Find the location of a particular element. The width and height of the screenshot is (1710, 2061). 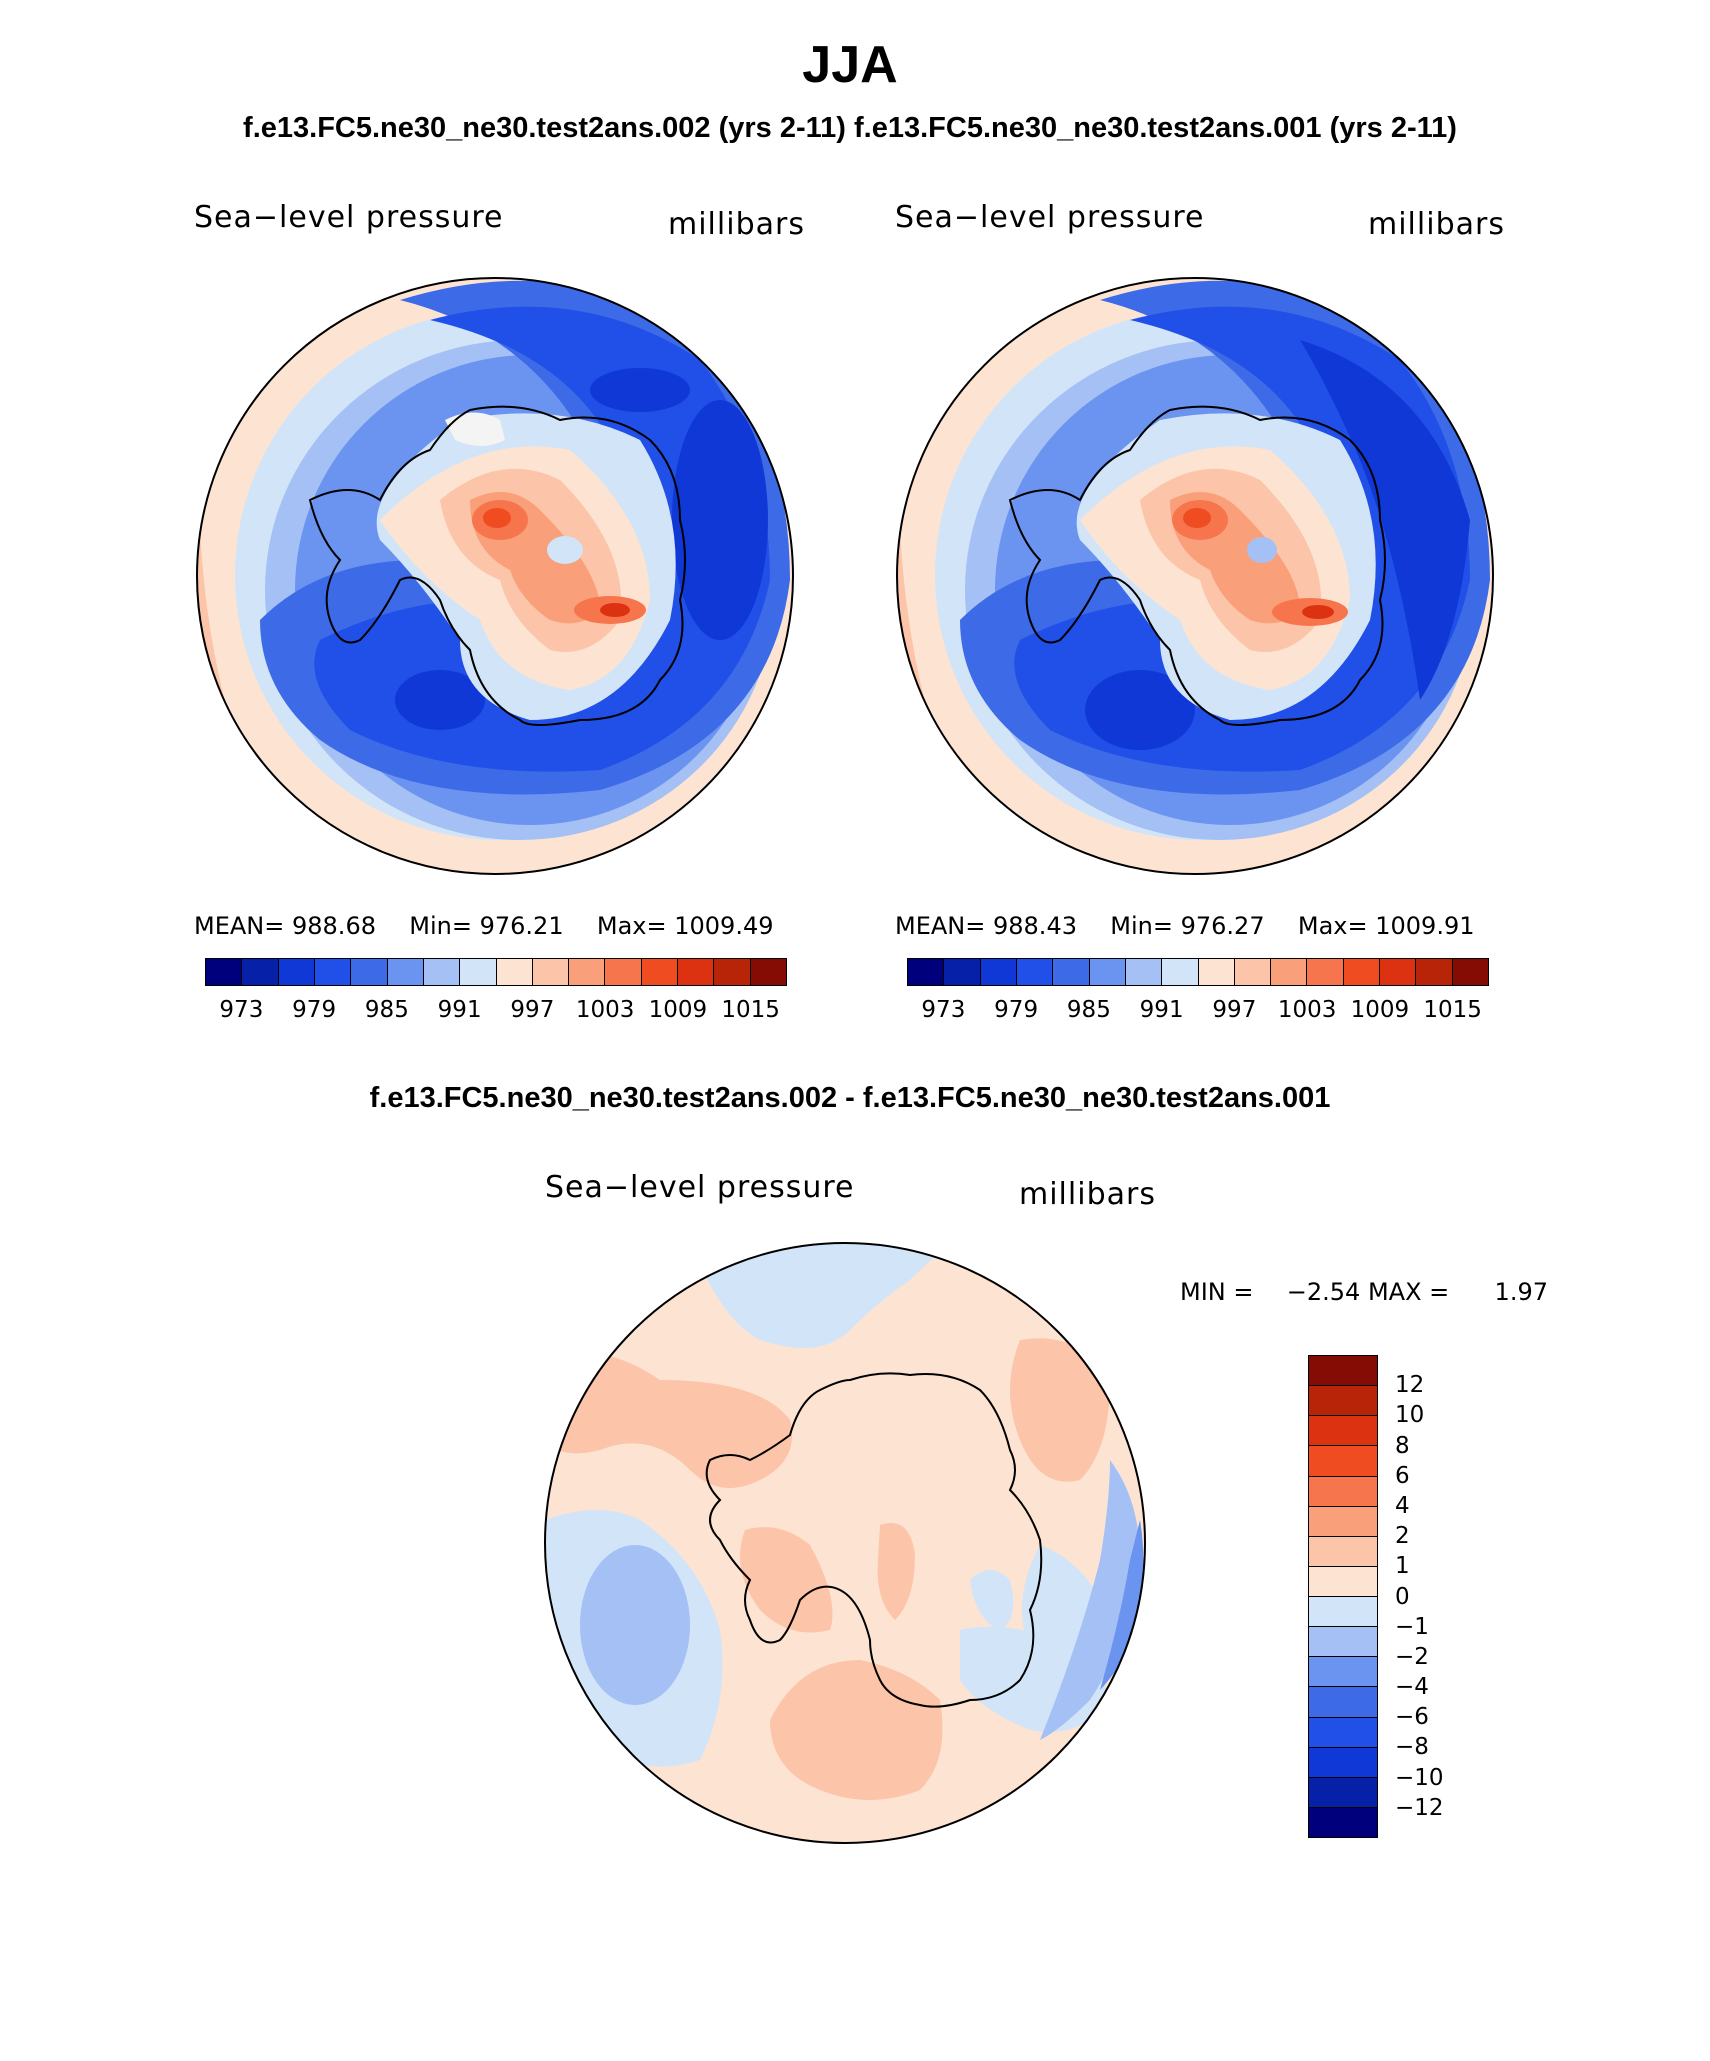

colorbar-tick-label: 0 is located at coordinates (1402, 1596).